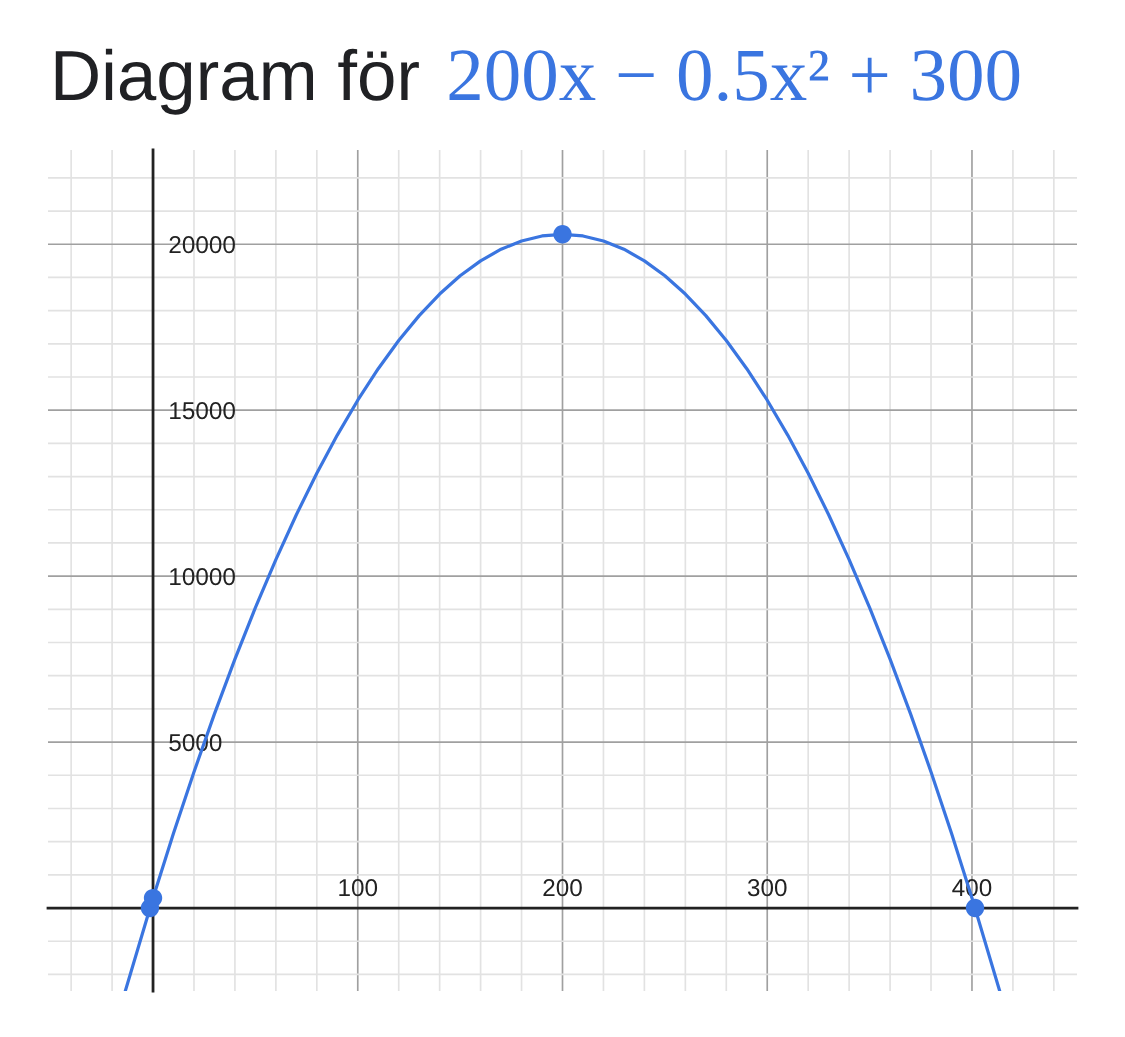 The width and height of the screenshot is (1125, 1037). What do you see at coordinates (358, 888) in the screenshot?
I see `x-tick-label: 100` at bounding box center [358, 888].